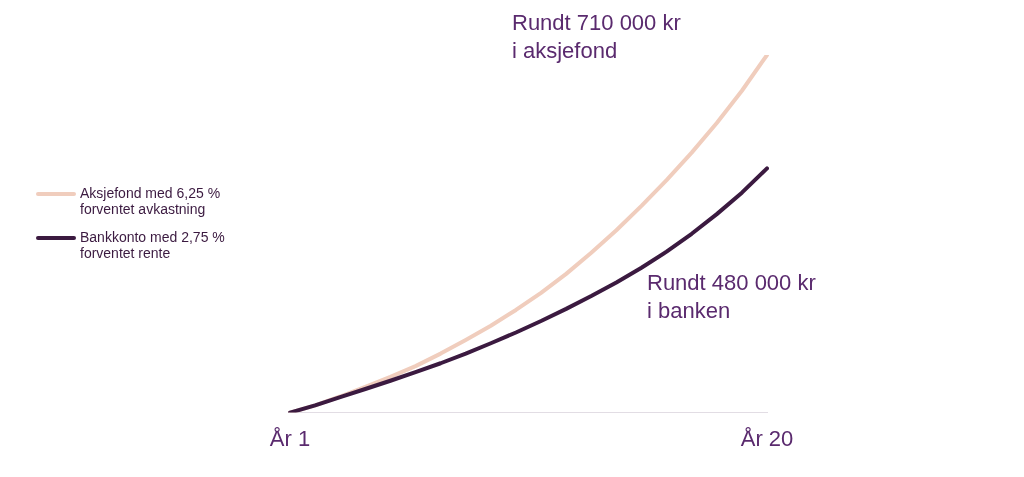 The image size is (1024, 477). What do you see at coordinates (290, 438) in the screenshot?
I see `x-tick-label: År 1` at bounding box center [290, 438].